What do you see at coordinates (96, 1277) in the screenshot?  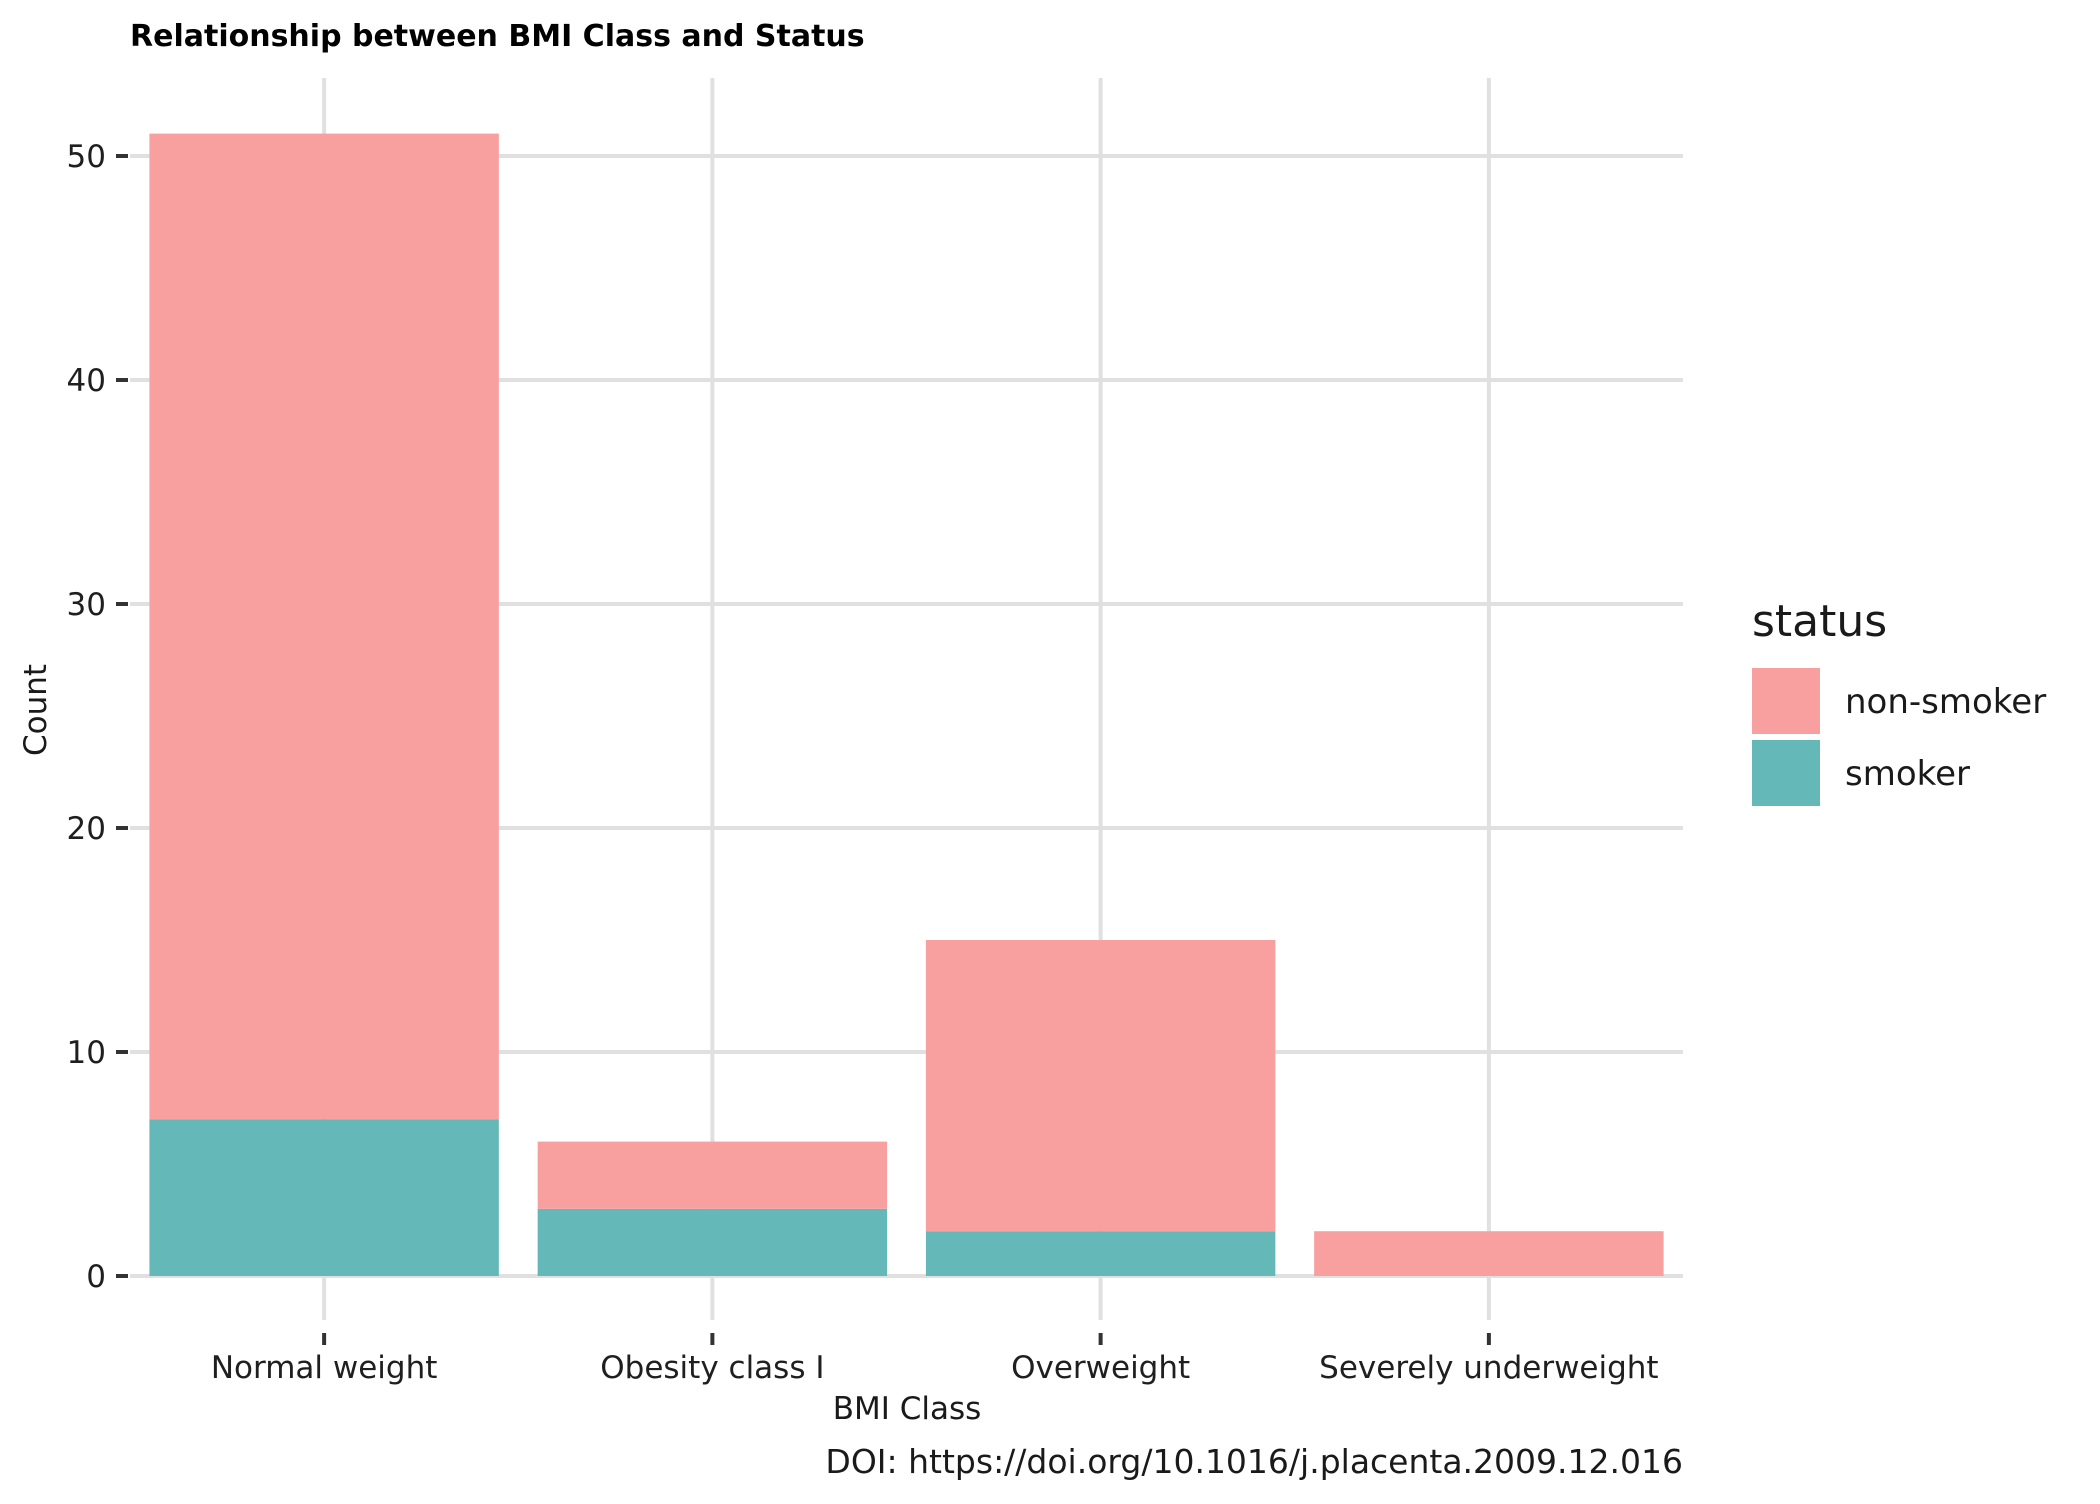 I see `y-tick-label: 0` at bounding box center [96, 1277].